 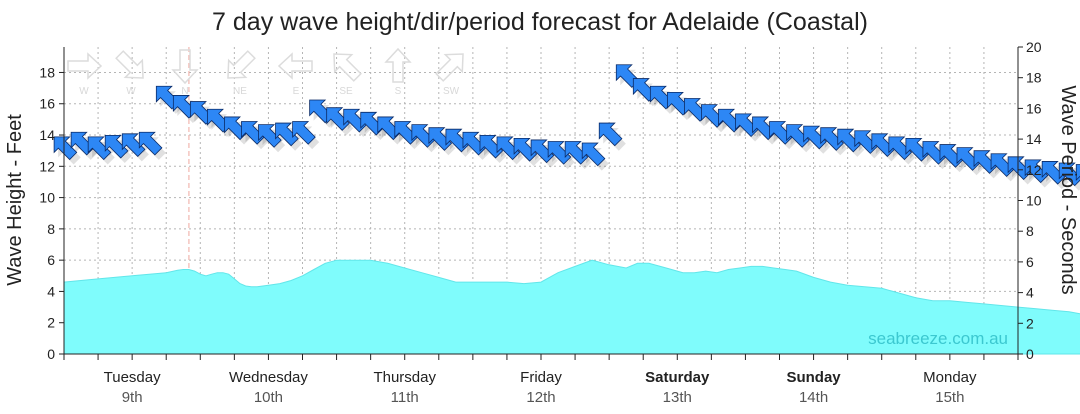 What do you see at coordinates (51, 354) in the screenshot?
I see `y-tick-label-left: 0` at bounding box center [51, 354].